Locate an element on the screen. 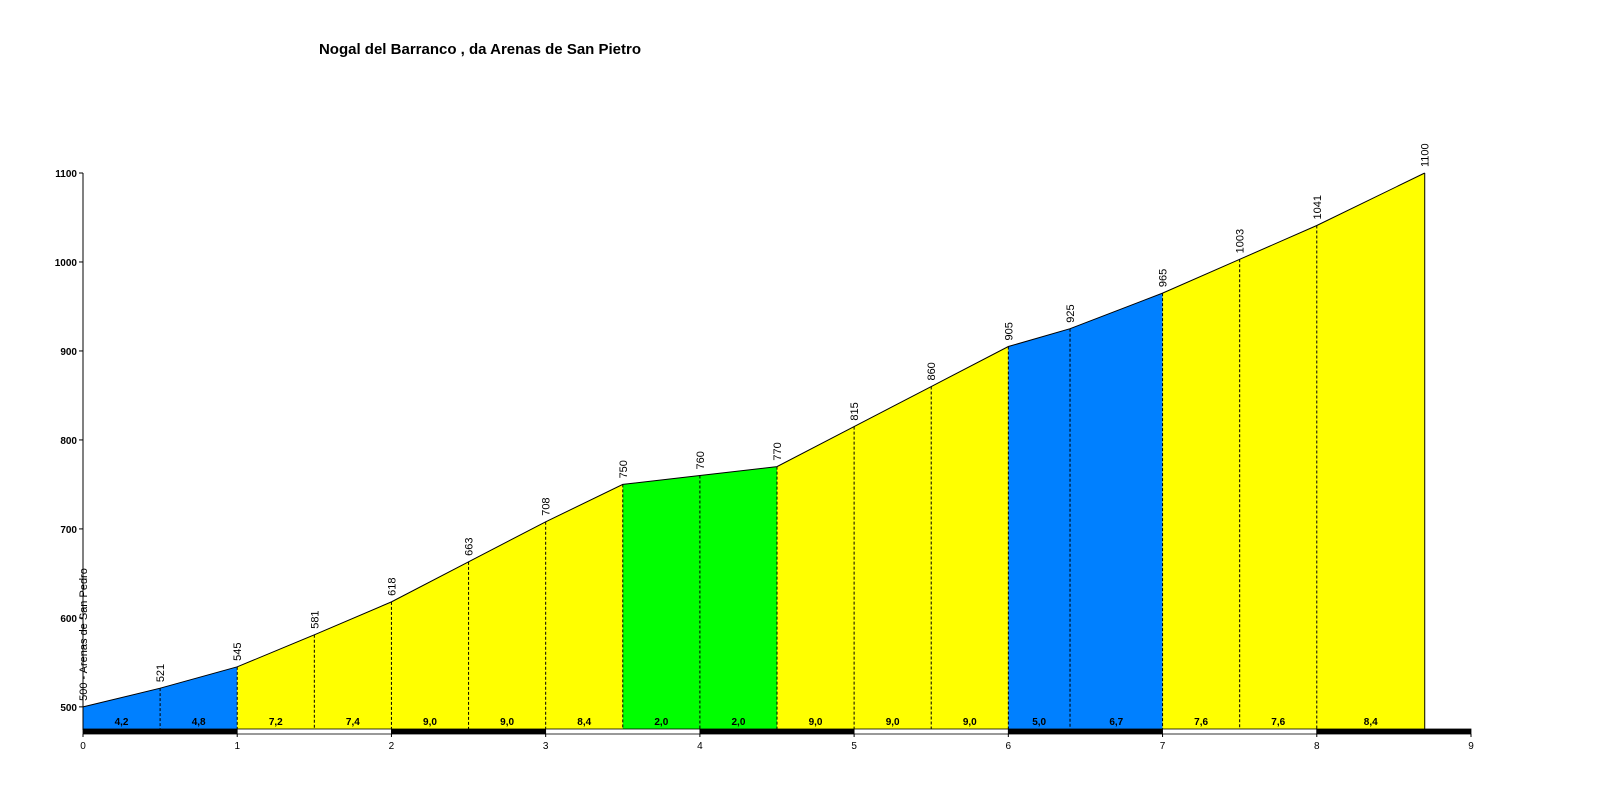 The height and width of the screenshot is (800, 1600). elevation-label: 815 is located at coordinates (855, 411).